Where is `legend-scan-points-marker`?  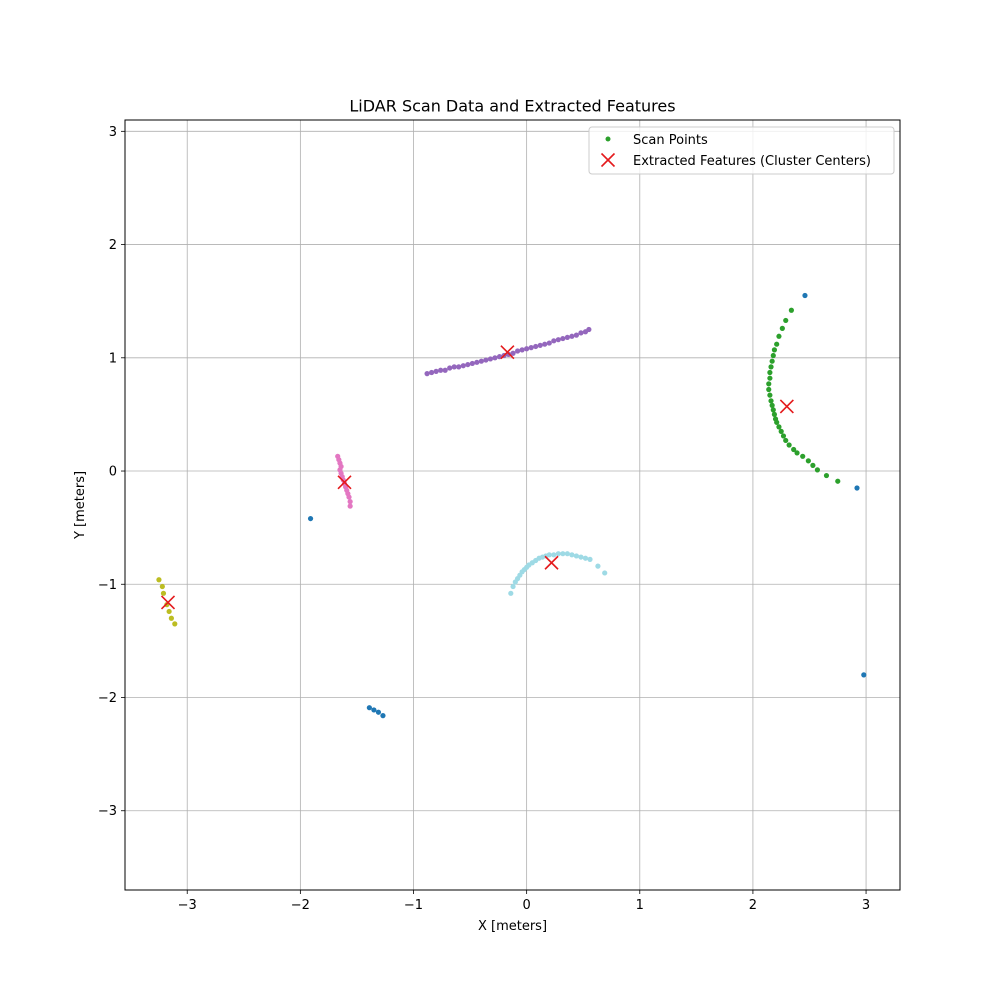 legend-scan-points-marker is located at coordinates (608, 139).